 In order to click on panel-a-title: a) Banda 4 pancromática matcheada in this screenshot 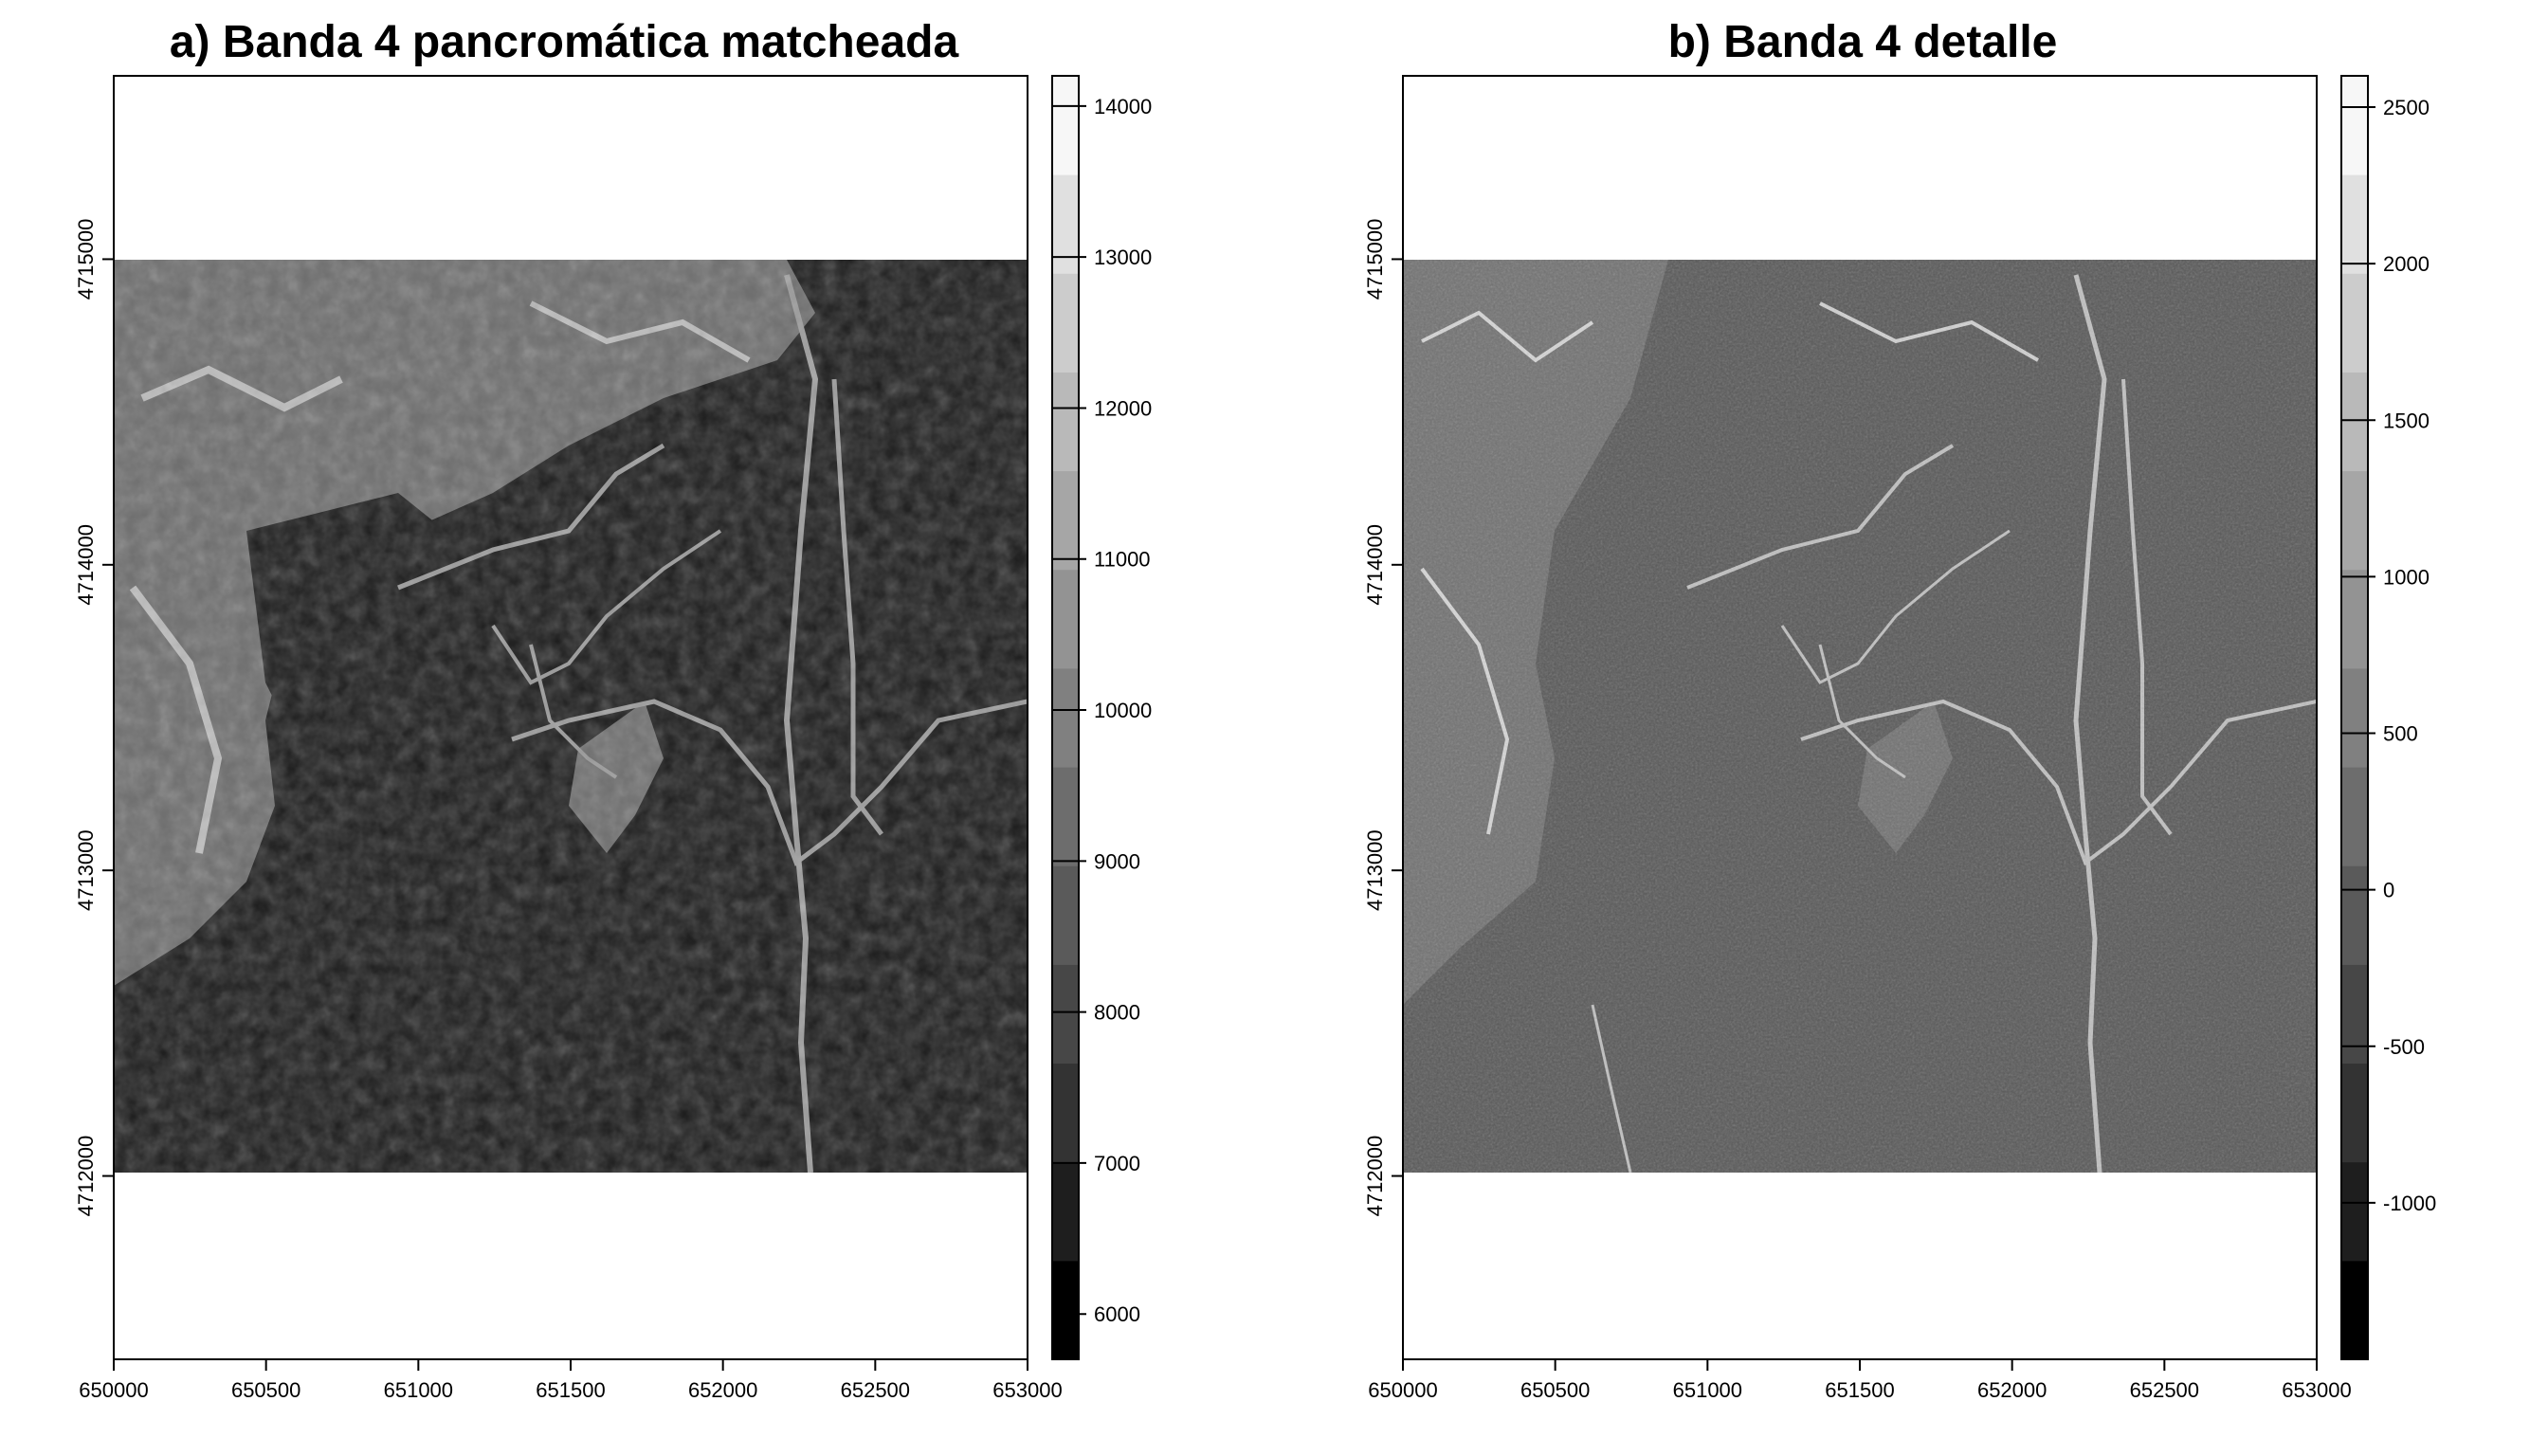, I will do `click(564, 42)`.